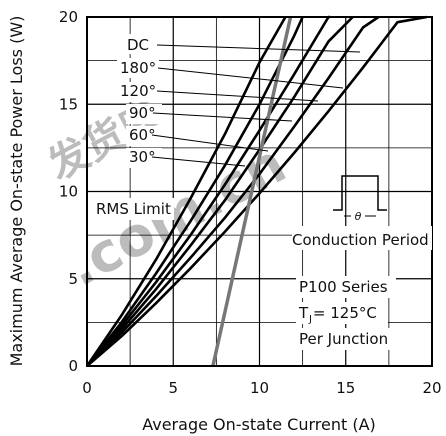 This screenshot has height=436, width=446. Describe the element at coordinates (431, 388) in the screenshot. I see `x-tick-label: 20` at that location.